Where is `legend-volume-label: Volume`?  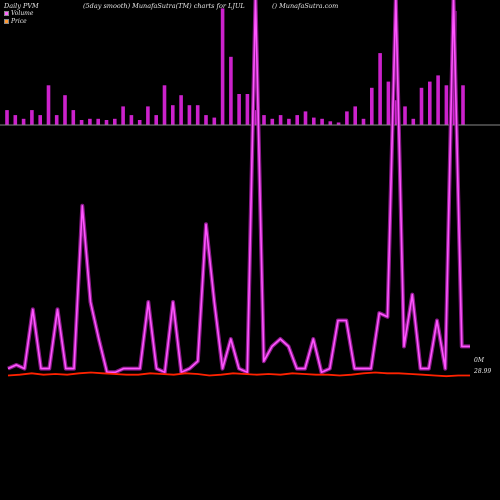
legend-volume-label: Volume is located at coordinates (22, 13).